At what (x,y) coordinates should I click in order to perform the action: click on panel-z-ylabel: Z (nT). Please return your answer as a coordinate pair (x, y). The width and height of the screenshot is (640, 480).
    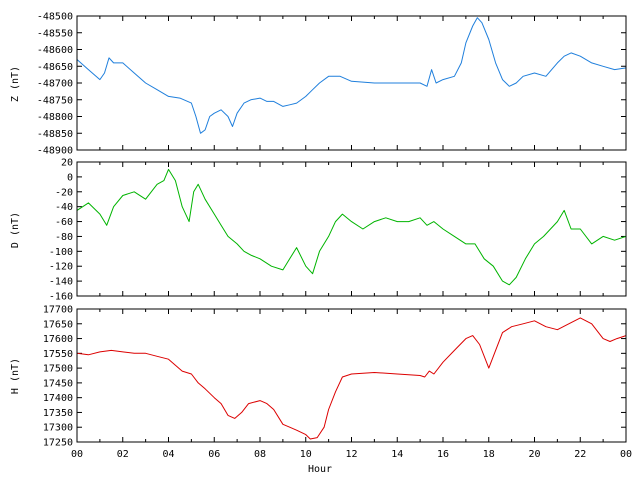
    Looking at the image, I should click on (15, 84).